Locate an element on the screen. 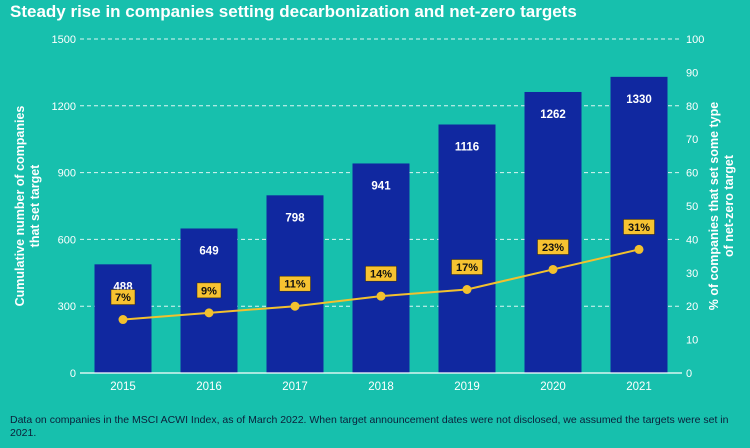  y-tick-label: 300 is located at coordinates (67, 307).